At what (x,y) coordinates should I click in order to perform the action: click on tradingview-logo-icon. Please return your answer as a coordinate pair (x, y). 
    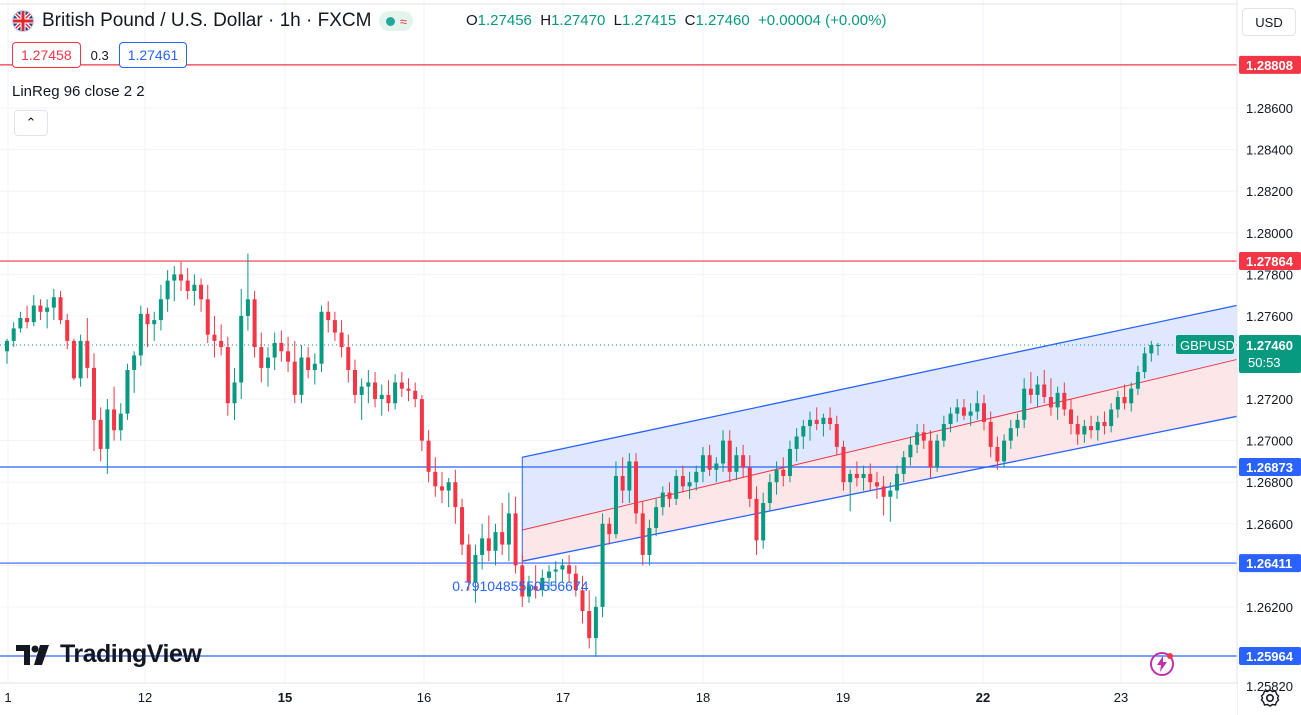
    Looking at the image, I should click on (32, 654).